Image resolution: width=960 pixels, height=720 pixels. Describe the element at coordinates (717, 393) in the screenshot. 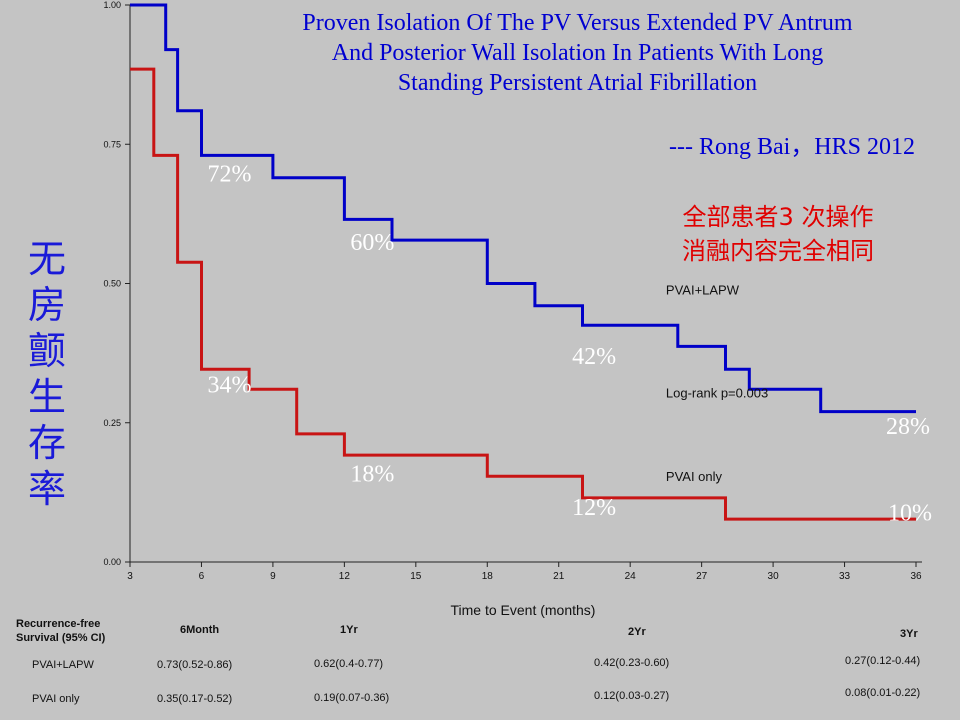

I see `log-rank-label: Log-rank p=0.003` at that location.